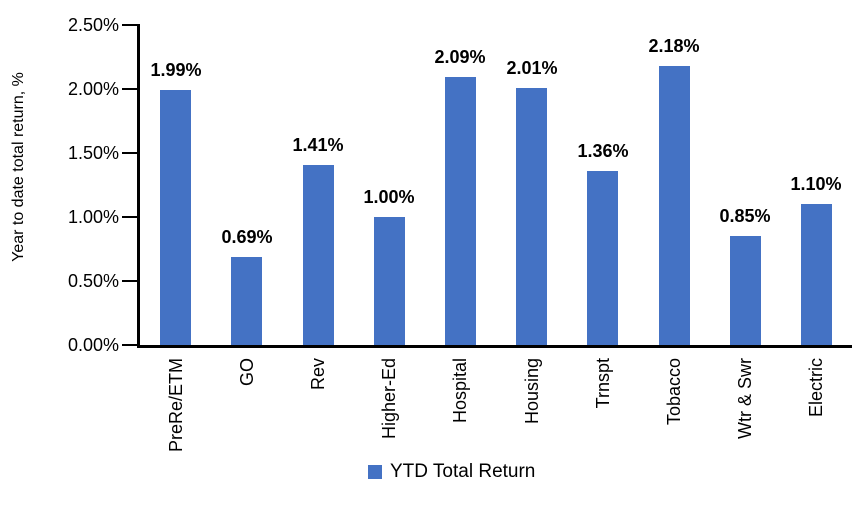 This screenshot has height=513, width=852. I want to click on y-tick-label: 1.00%, so click(93, 217).